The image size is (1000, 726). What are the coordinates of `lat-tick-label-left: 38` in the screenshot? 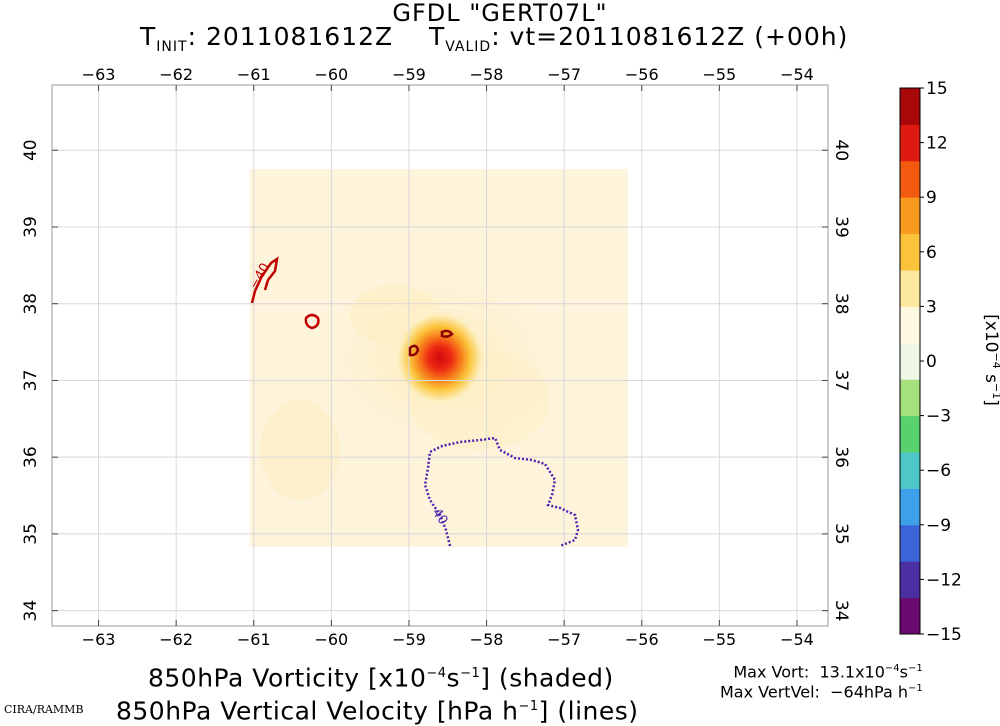 It's located at (31, 304).